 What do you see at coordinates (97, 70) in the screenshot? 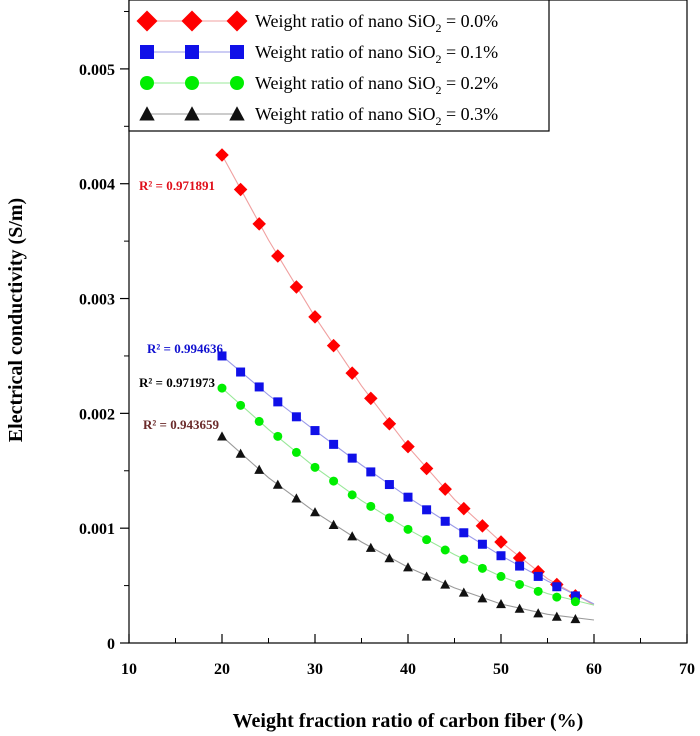
I see `y-tick-label: 0.005` at bounding box center [97, 70].